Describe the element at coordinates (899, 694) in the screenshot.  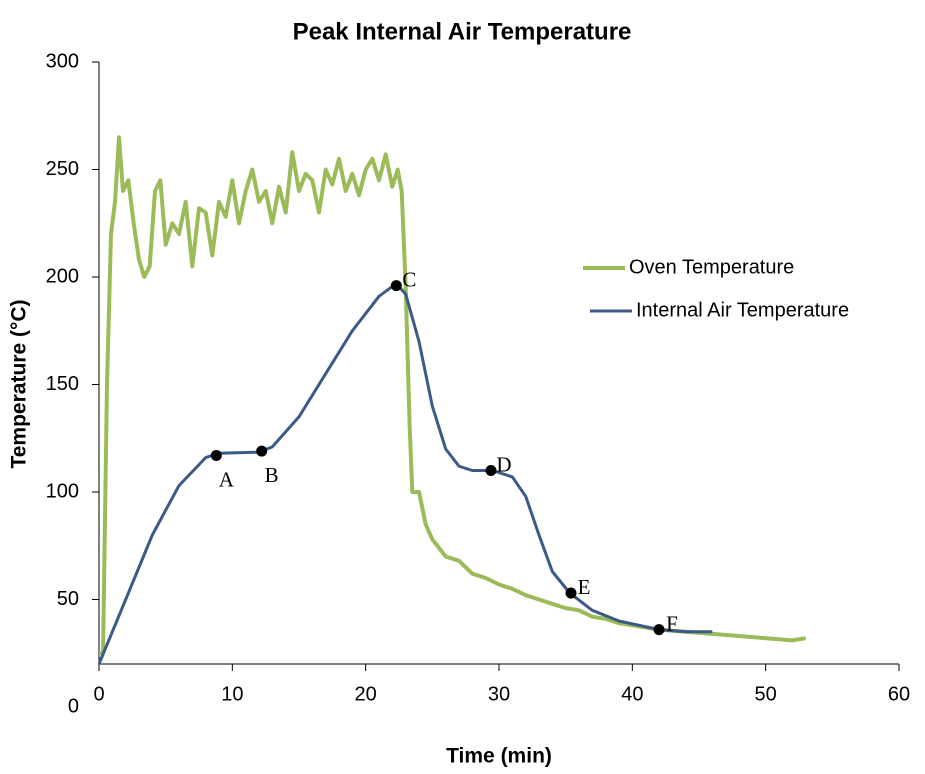
I see `x-tick-label: 60` at that location.